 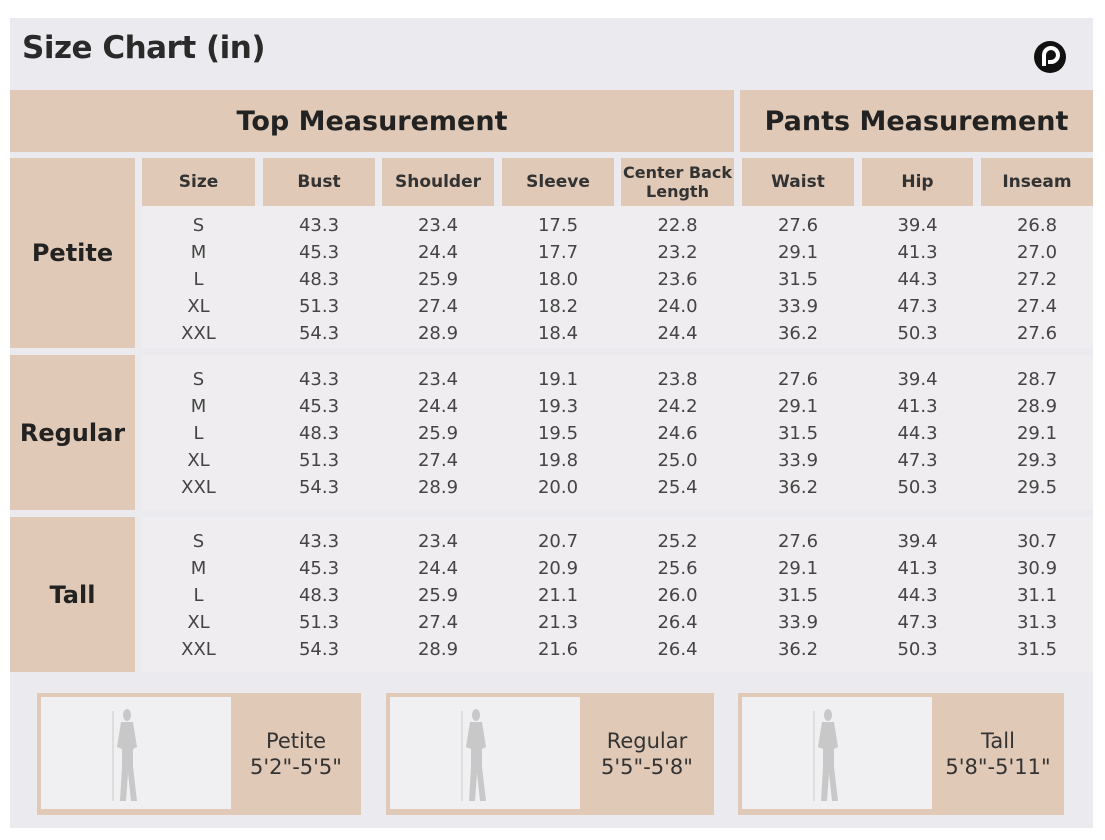 What do you see at coordinates (198, 541) in the screenshot?
I see `cell-size: S` at bounding box center [198, 541].